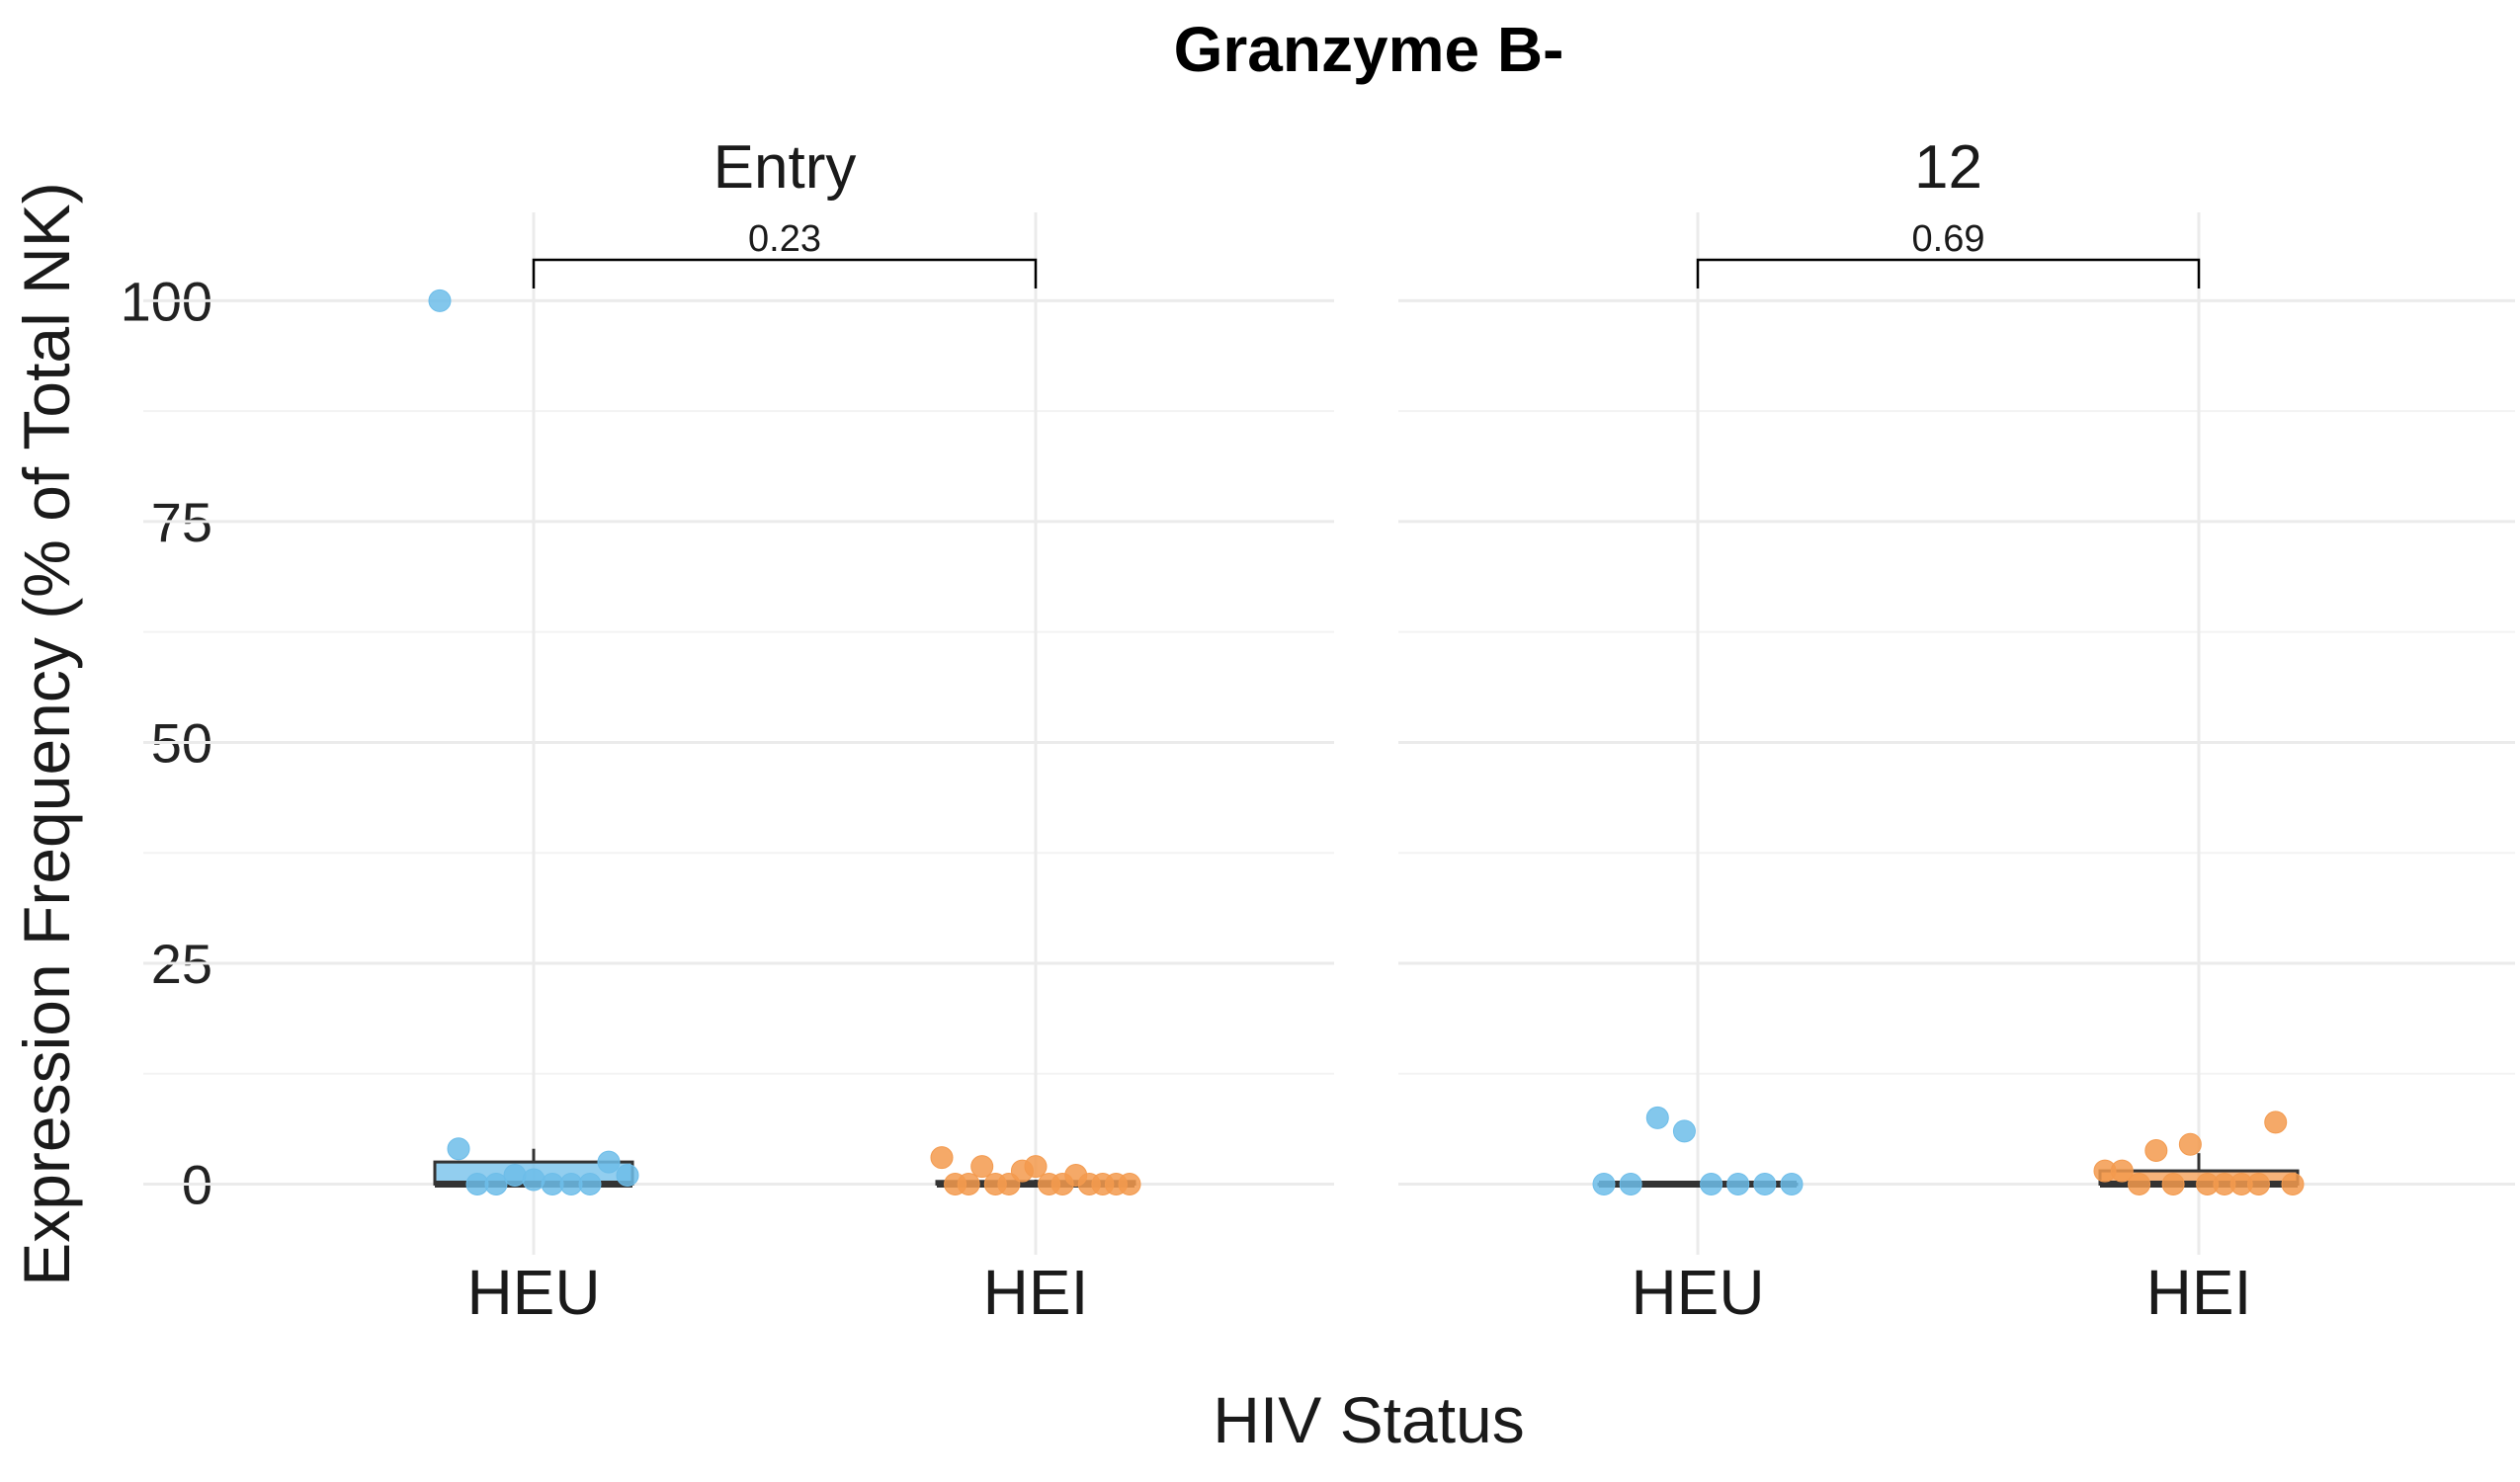  I want to click on facet-label: 12, so click(1948, 167).